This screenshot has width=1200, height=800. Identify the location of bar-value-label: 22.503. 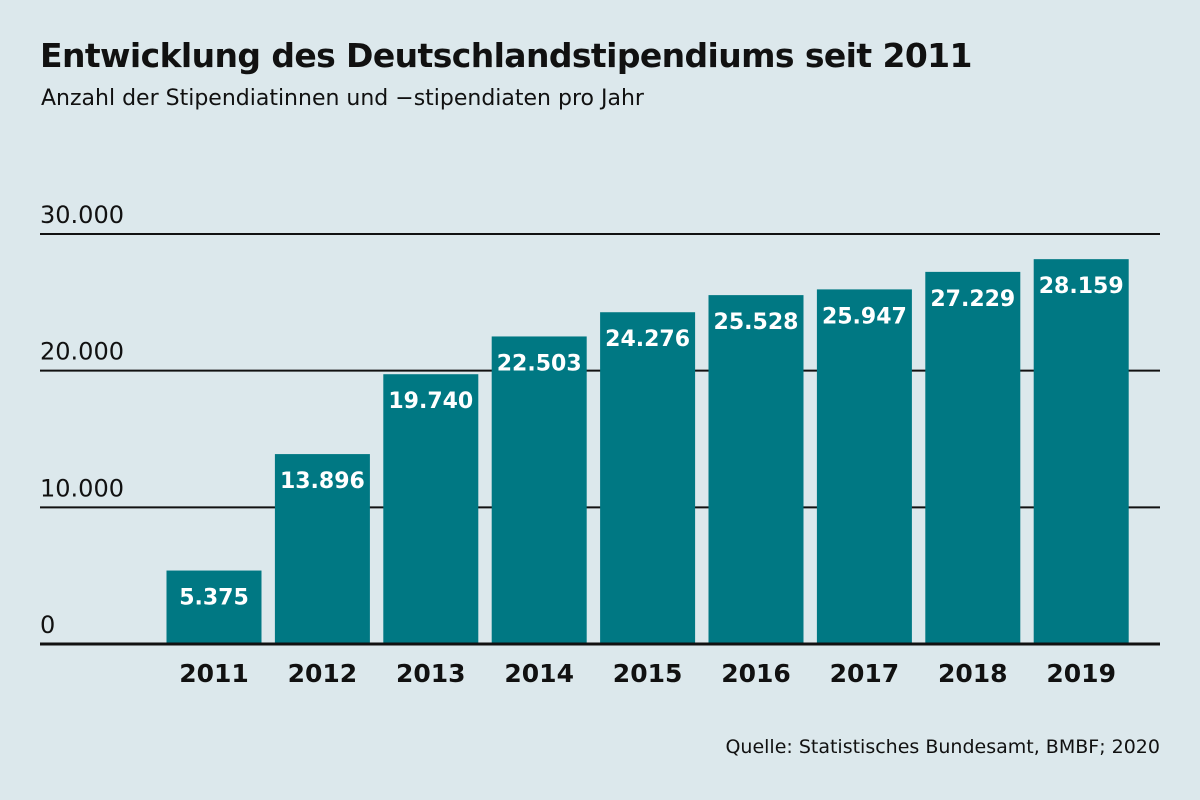
(539, 363).